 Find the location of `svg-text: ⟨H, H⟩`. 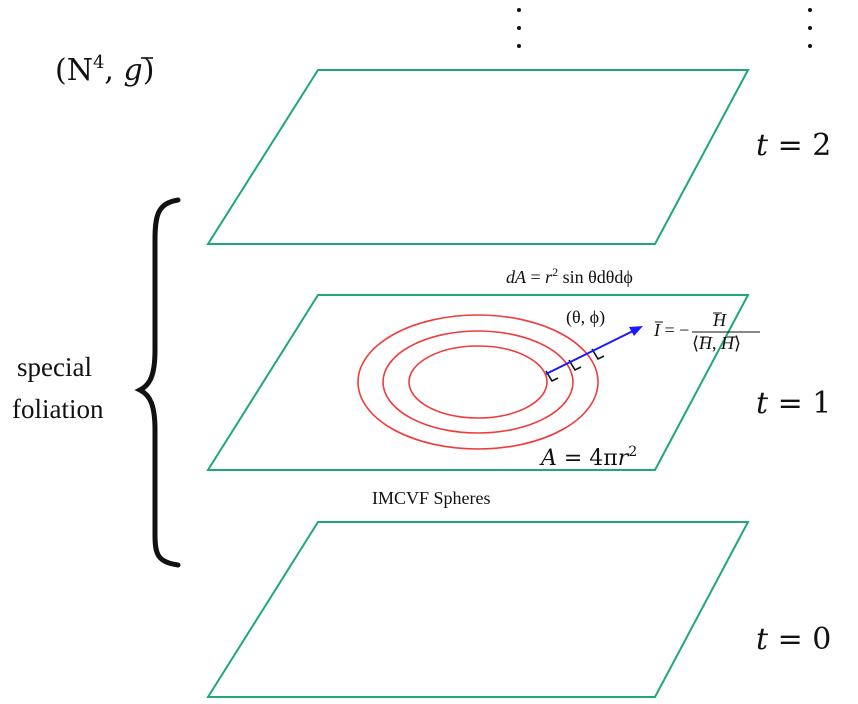

svg-text: ⟨H, H⟩ is located at coordinates (716, 343).